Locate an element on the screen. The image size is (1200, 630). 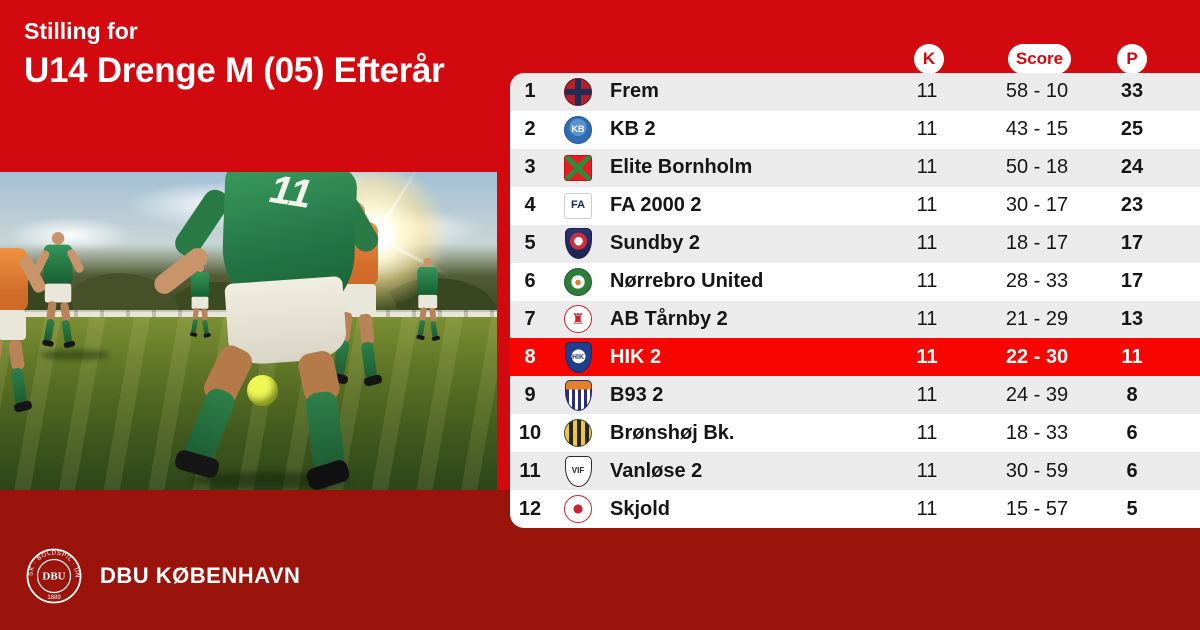
seal-center-text: DBU is located at coordinates (53, 577).